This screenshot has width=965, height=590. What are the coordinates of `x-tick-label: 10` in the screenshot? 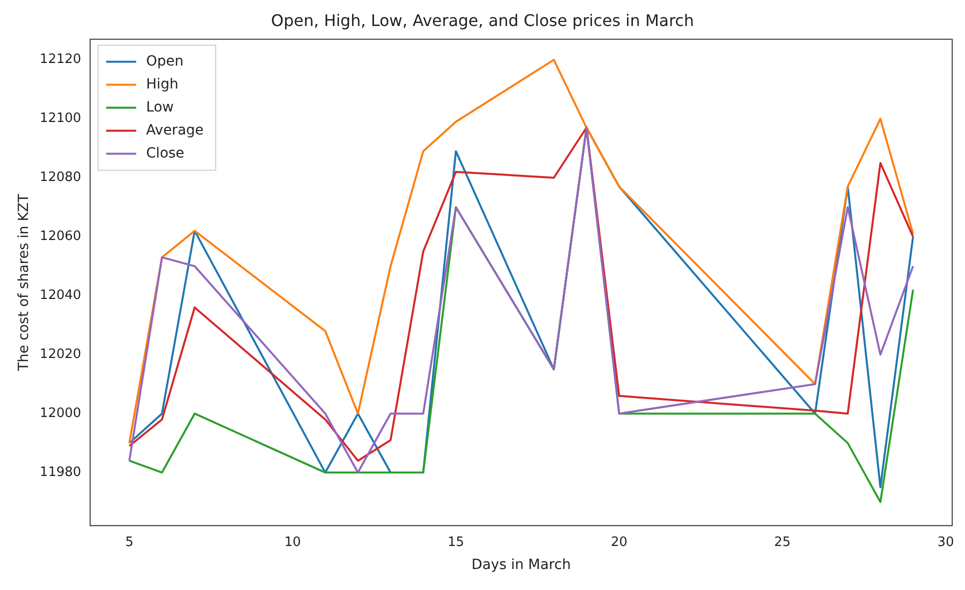 It's located at (292, 542).